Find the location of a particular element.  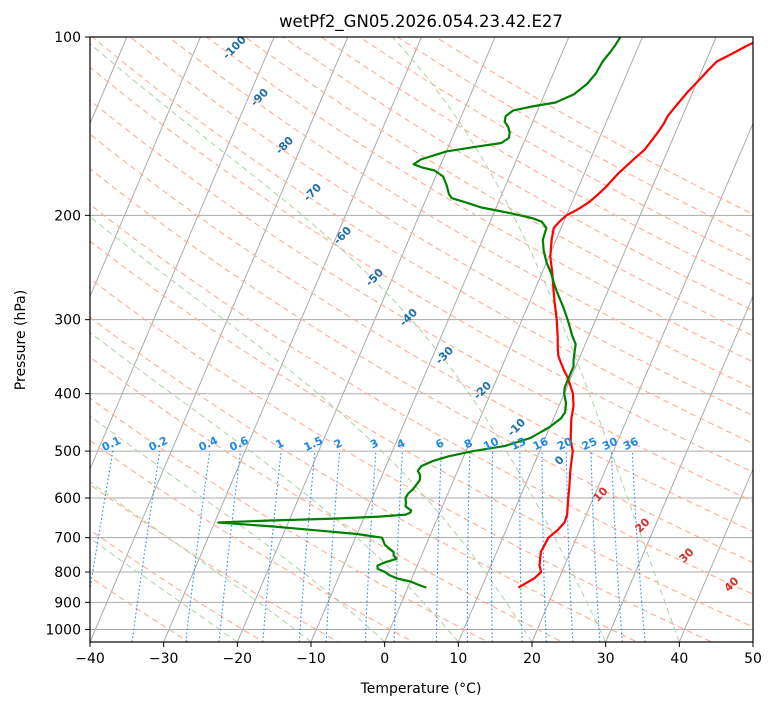

x-tick-label: 40 is located at coordinates (679, 659).